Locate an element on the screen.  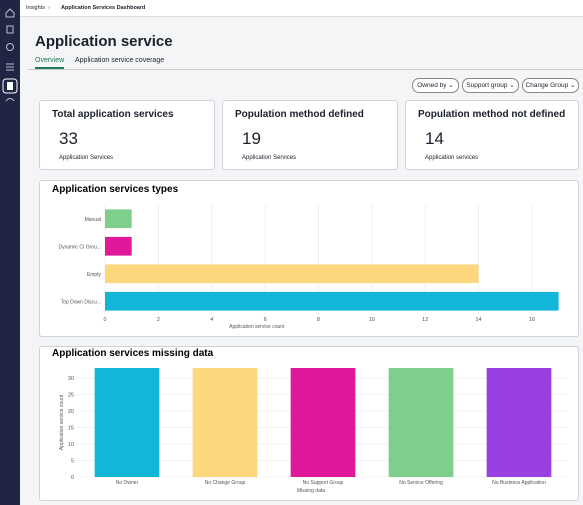
x-tick-label: No Owner is located at coordinates (127, 483).